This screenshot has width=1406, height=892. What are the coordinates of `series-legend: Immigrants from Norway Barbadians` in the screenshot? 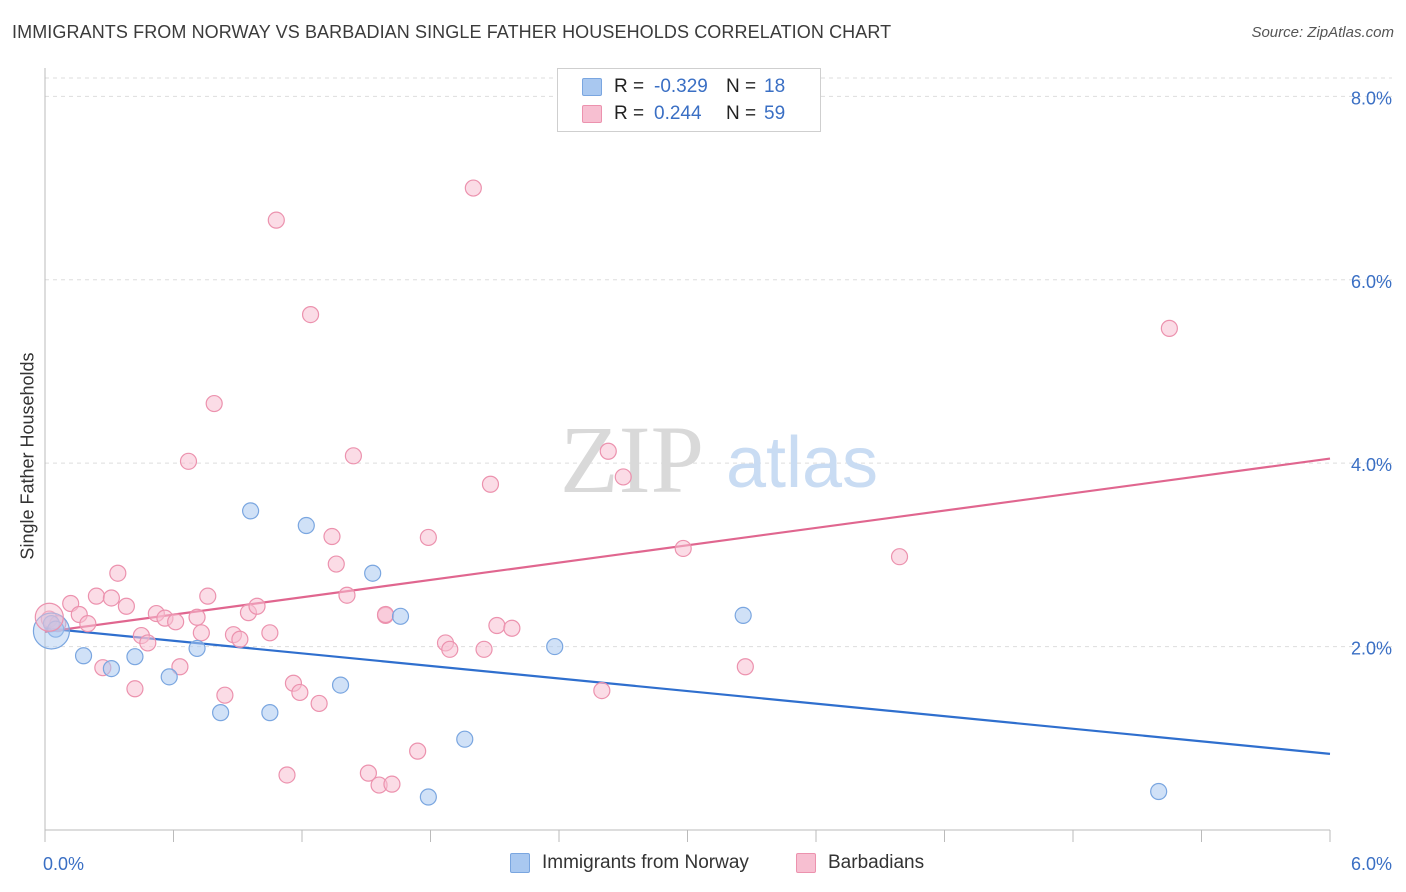 It's located at (703, 865).